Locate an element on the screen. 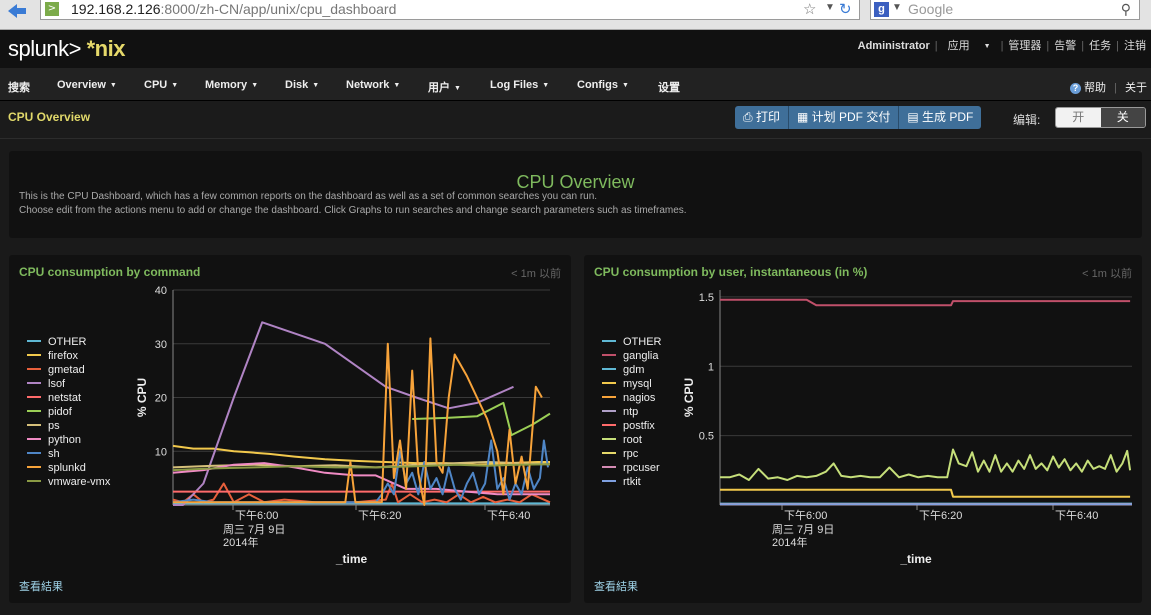 The height and width of the screenshot is (615, 1151). legend-item: rtkit is located at coordinates (632, 482).